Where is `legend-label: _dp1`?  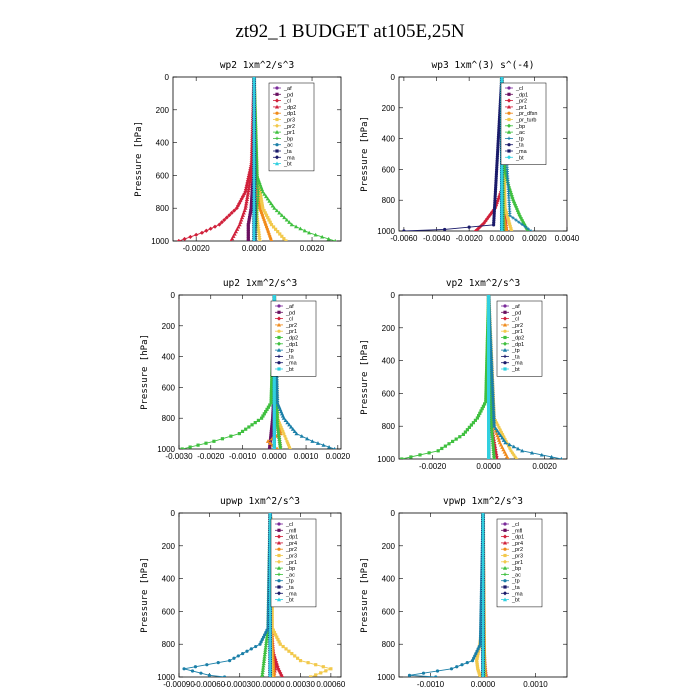
legend-label: _dp1 is located at coordinates (291, 538).